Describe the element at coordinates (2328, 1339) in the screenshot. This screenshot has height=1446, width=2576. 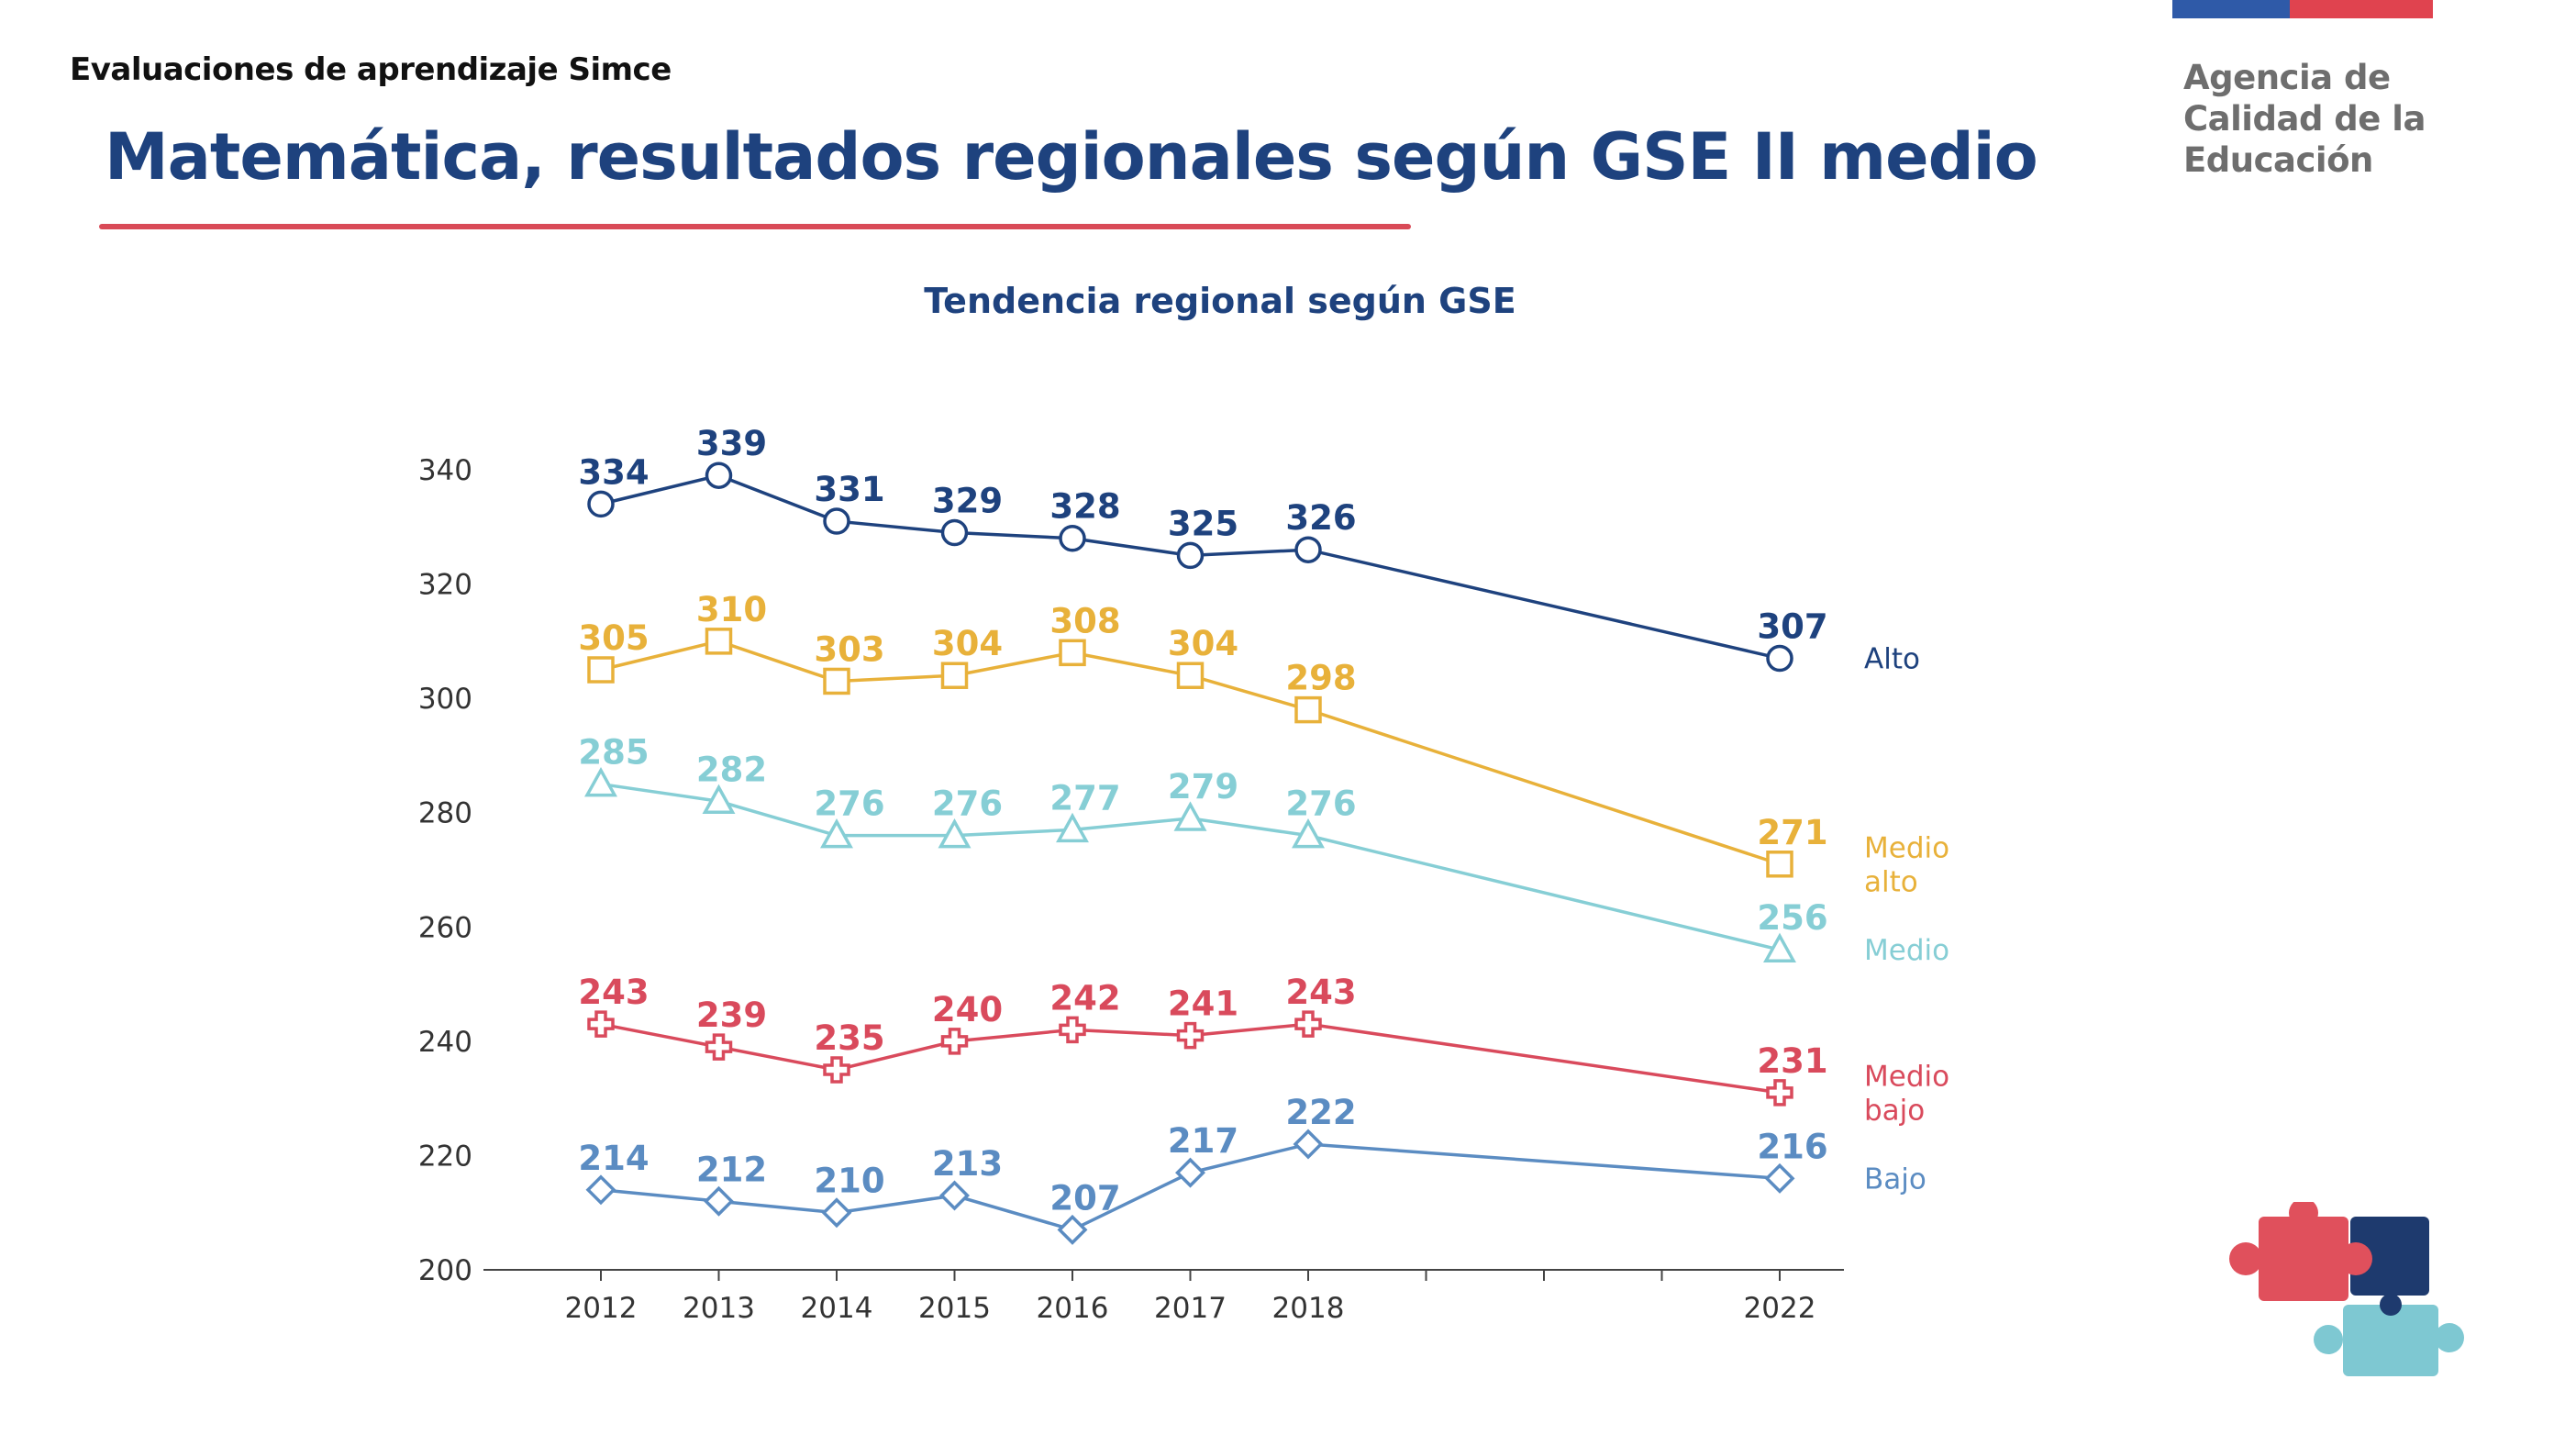
I see `puzzle-knob-teal-left` at that location.